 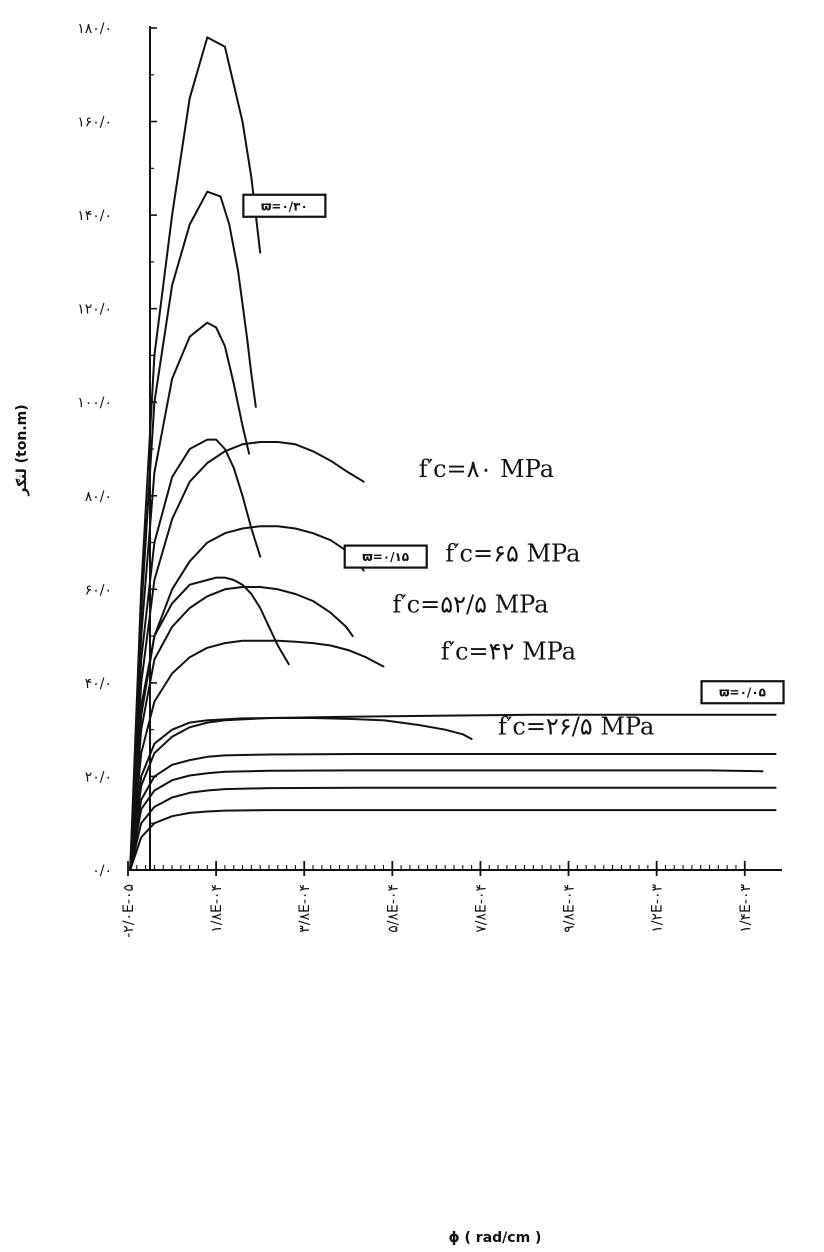 I want to click on reinforcement-ratio-box: ϖ=۰/۱۵, so click(x=385, y=556).